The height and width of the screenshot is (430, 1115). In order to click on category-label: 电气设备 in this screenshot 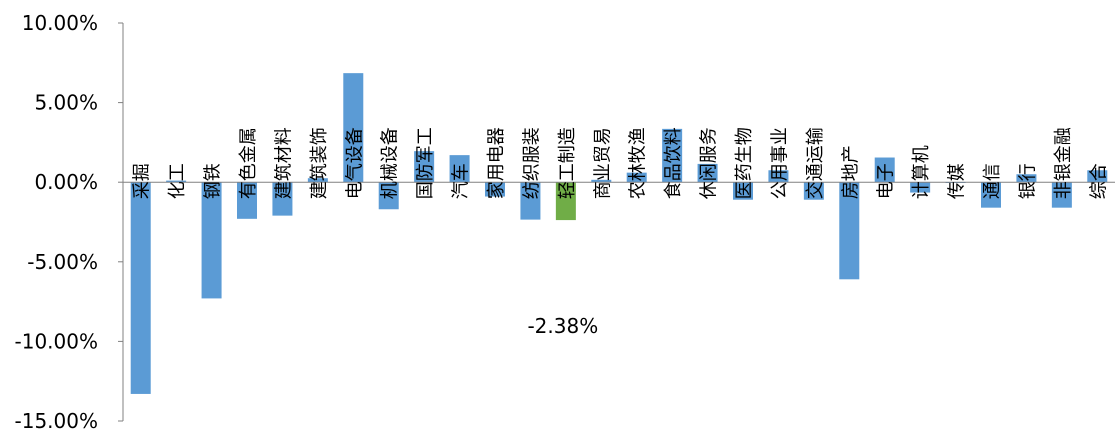, I will do `click(354, 163)`.